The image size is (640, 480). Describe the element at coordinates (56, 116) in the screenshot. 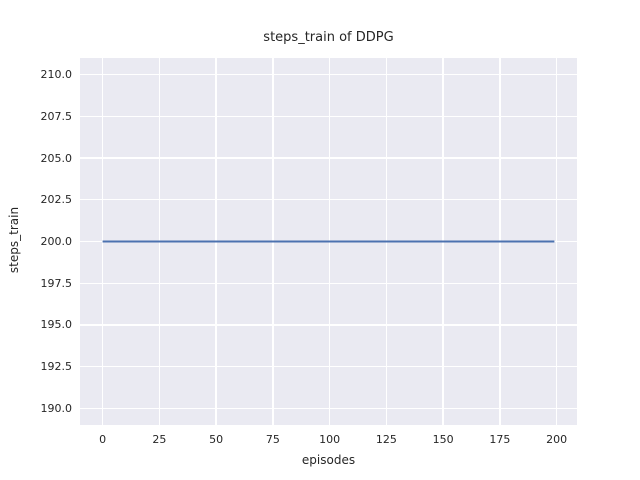

I see `y-tick-label: 207.5` at that location.